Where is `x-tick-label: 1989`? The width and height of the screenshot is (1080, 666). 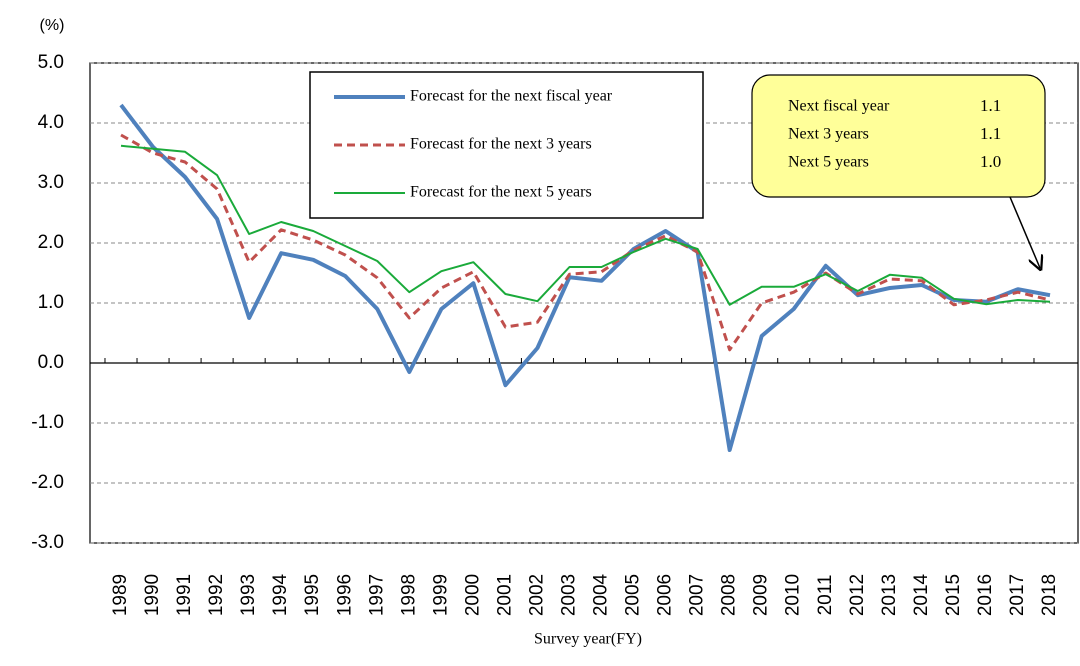
x-tick-label: 1989 is located at coordinates (120, 595).